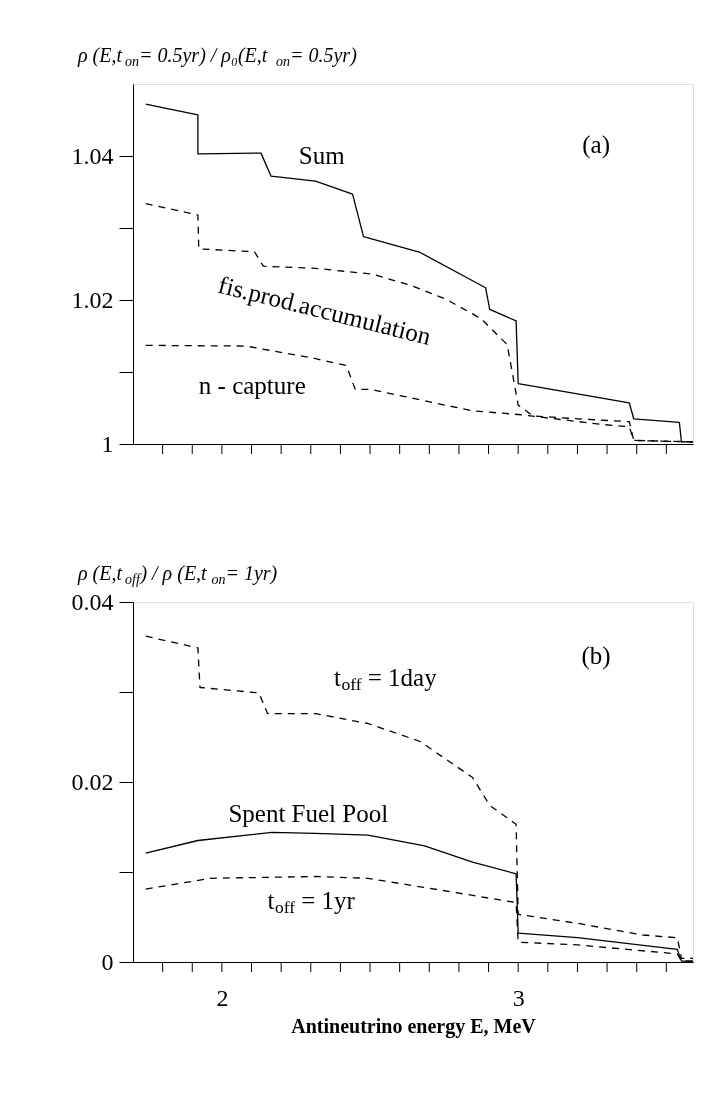 This screenshot has width=724, height=1104. What do you see at coordinates (92, 155) in the screenshot?
I see `y-tick-label: 1.04` at bounding box center [92, 155].